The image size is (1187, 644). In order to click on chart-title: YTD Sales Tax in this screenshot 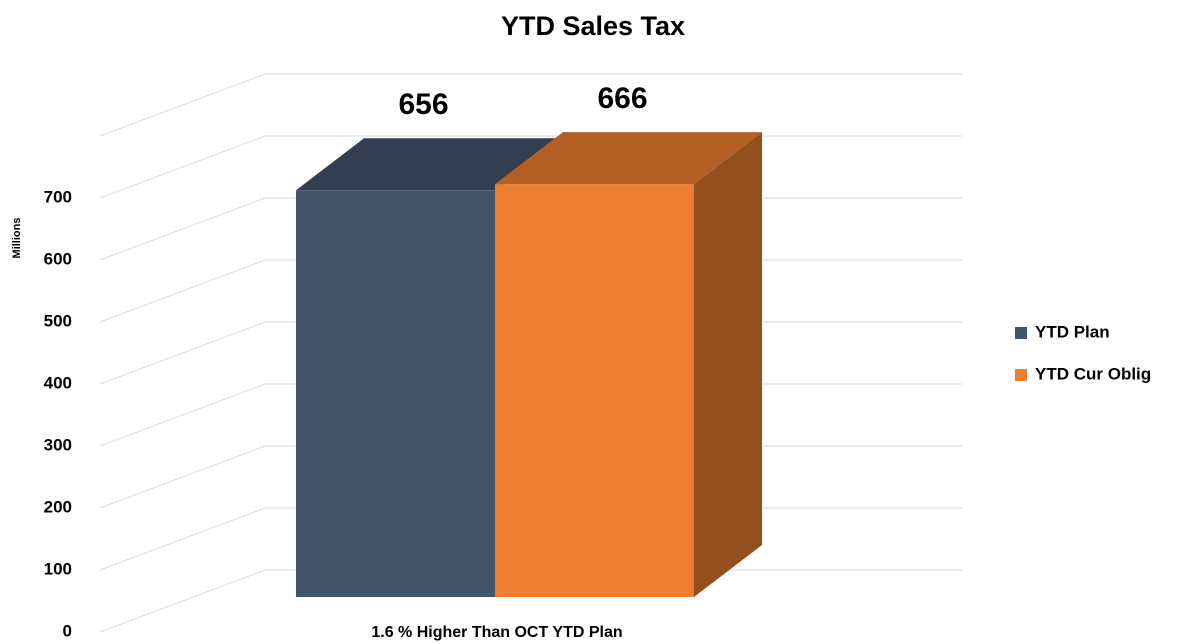, I will do `click(593, 26)`.